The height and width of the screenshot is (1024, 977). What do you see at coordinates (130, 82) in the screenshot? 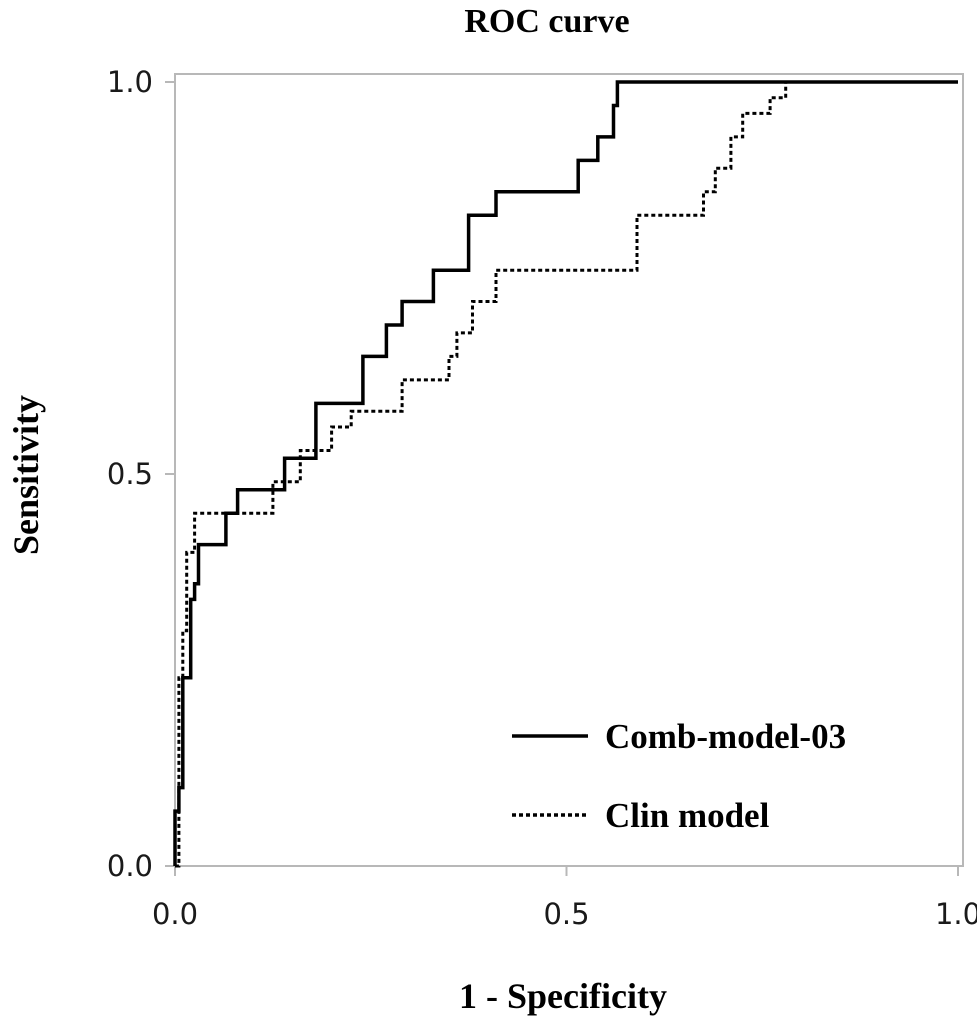
I see `y-tick-label: 1.0` at bounding box center [130, 82].